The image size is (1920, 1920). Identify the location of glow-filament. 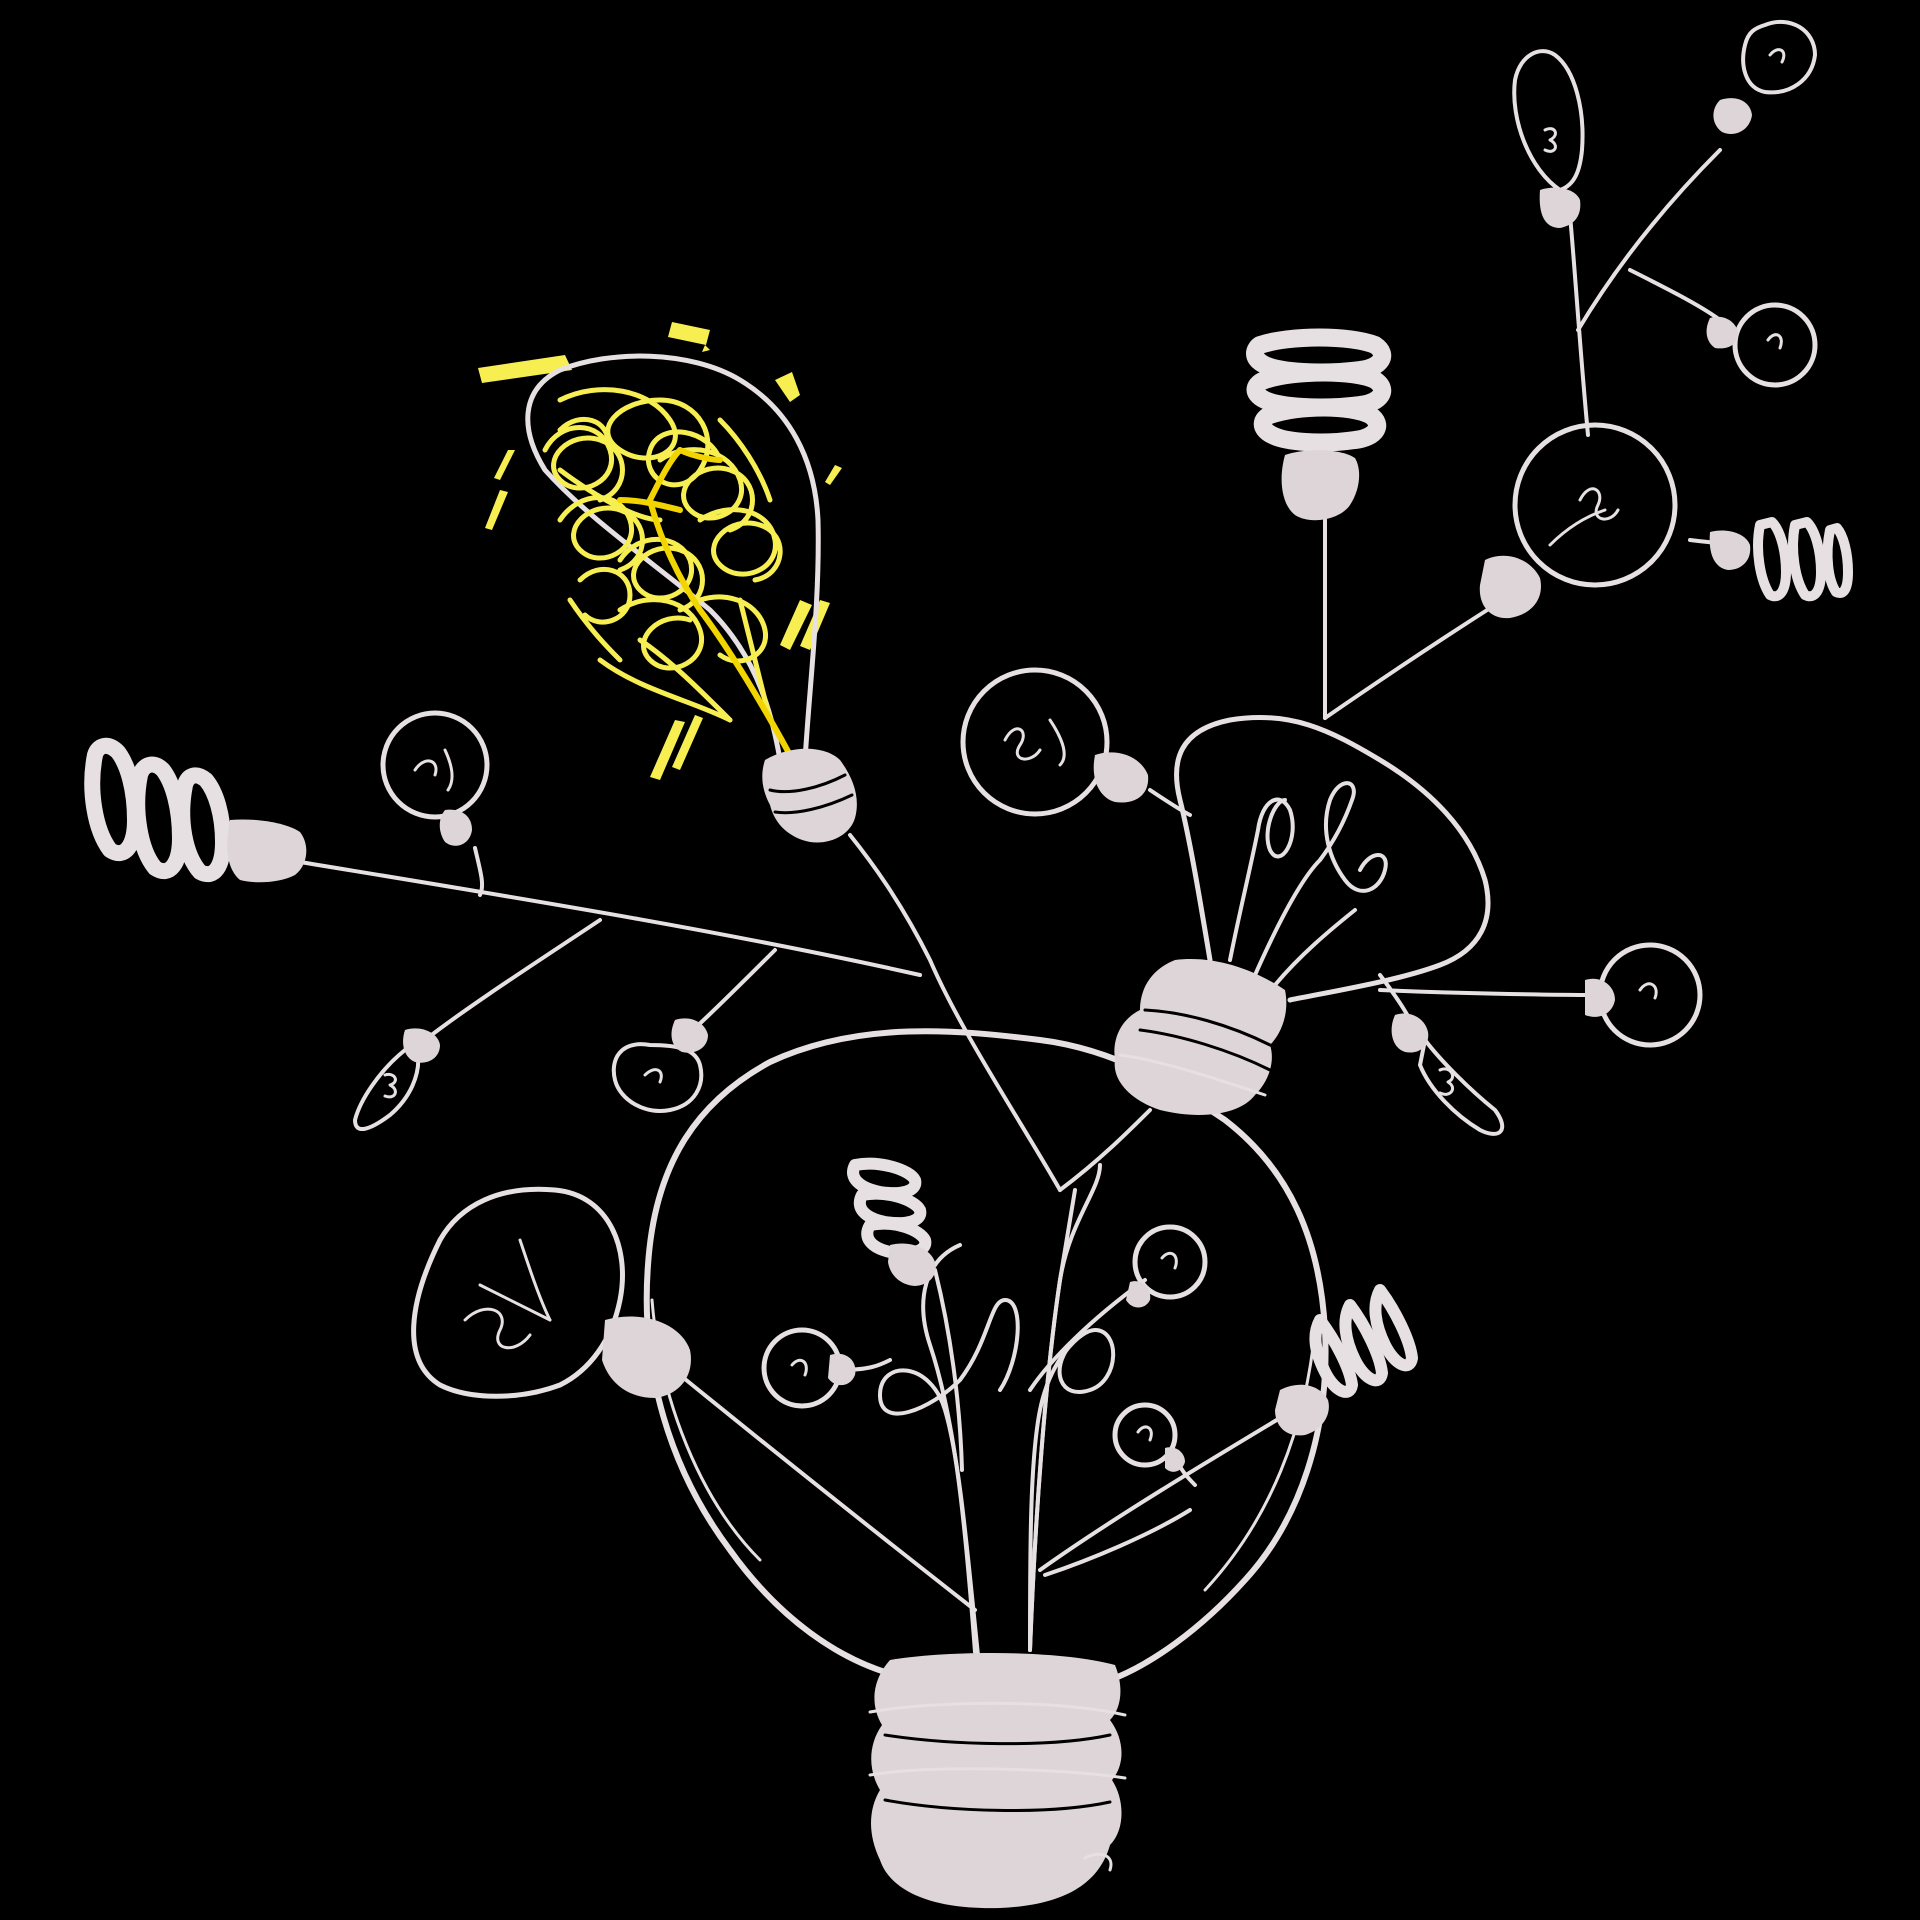
(705, 602).